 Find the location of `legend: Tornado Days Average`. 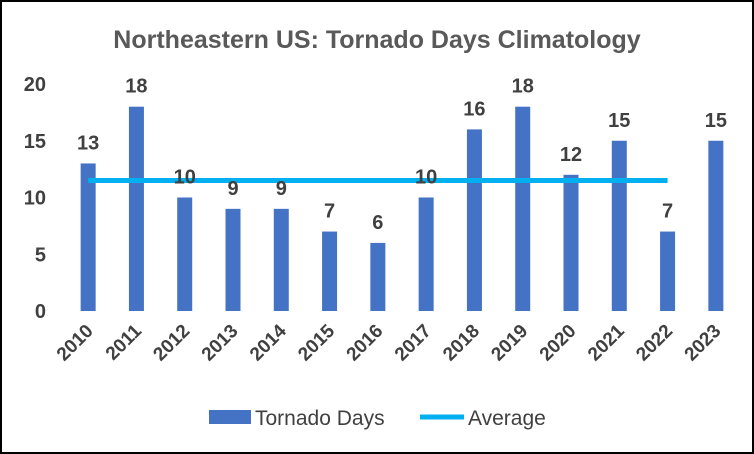

legend: Tornado Days Average is located at coordinates (377, 418).